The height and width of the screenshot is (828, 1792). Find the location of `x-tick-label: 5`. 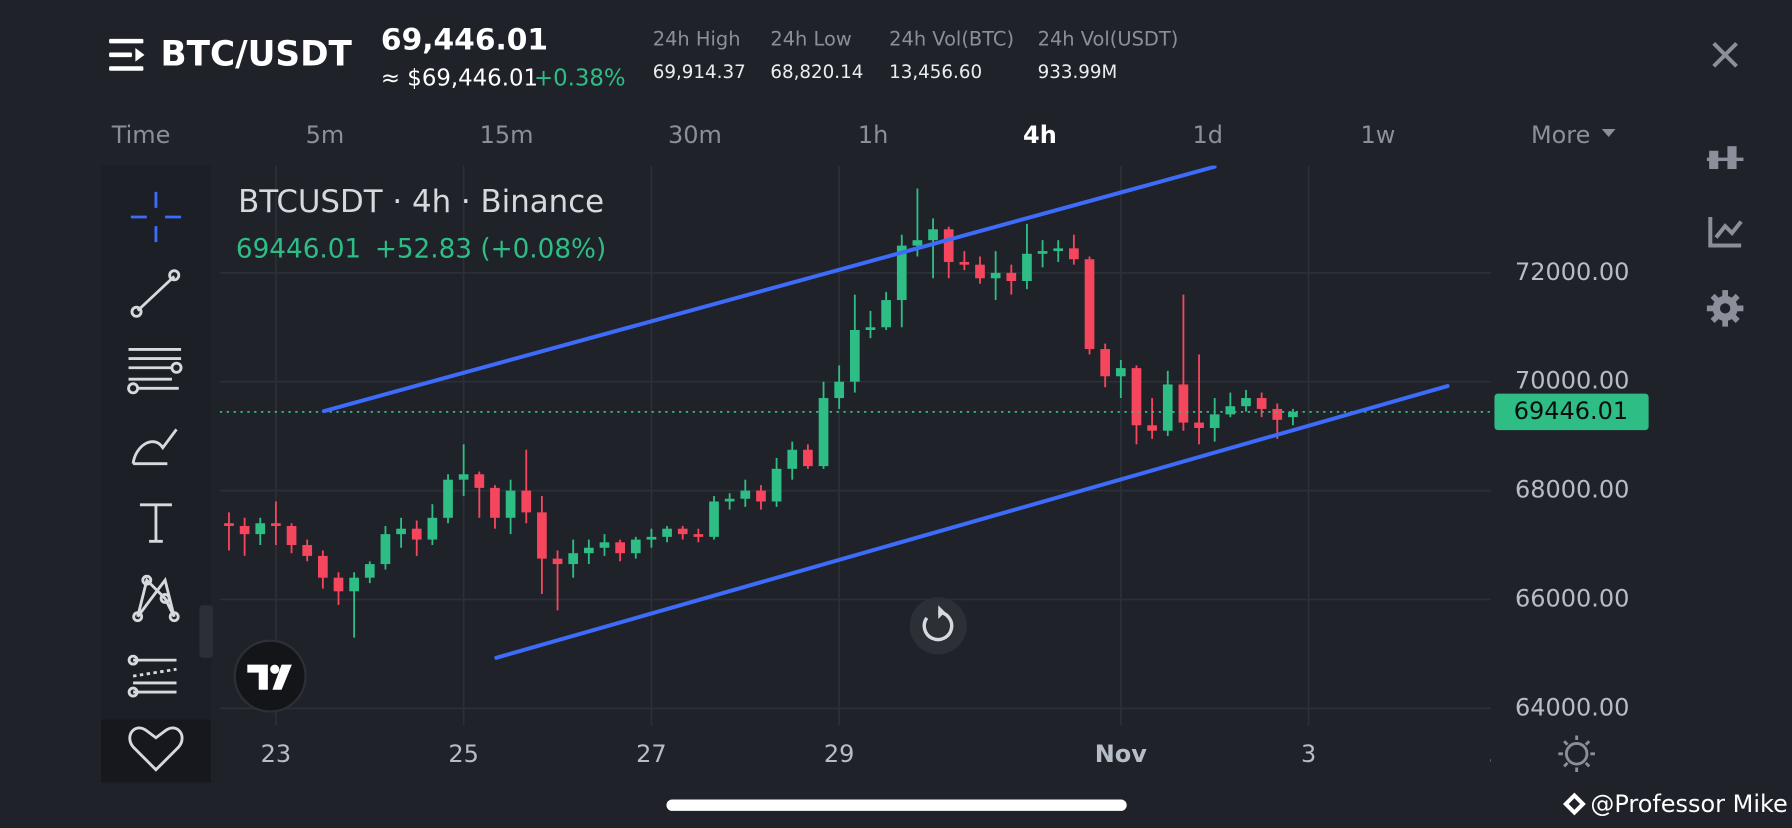

x-tick-label: 5 is located at coordinates (1496, 754).